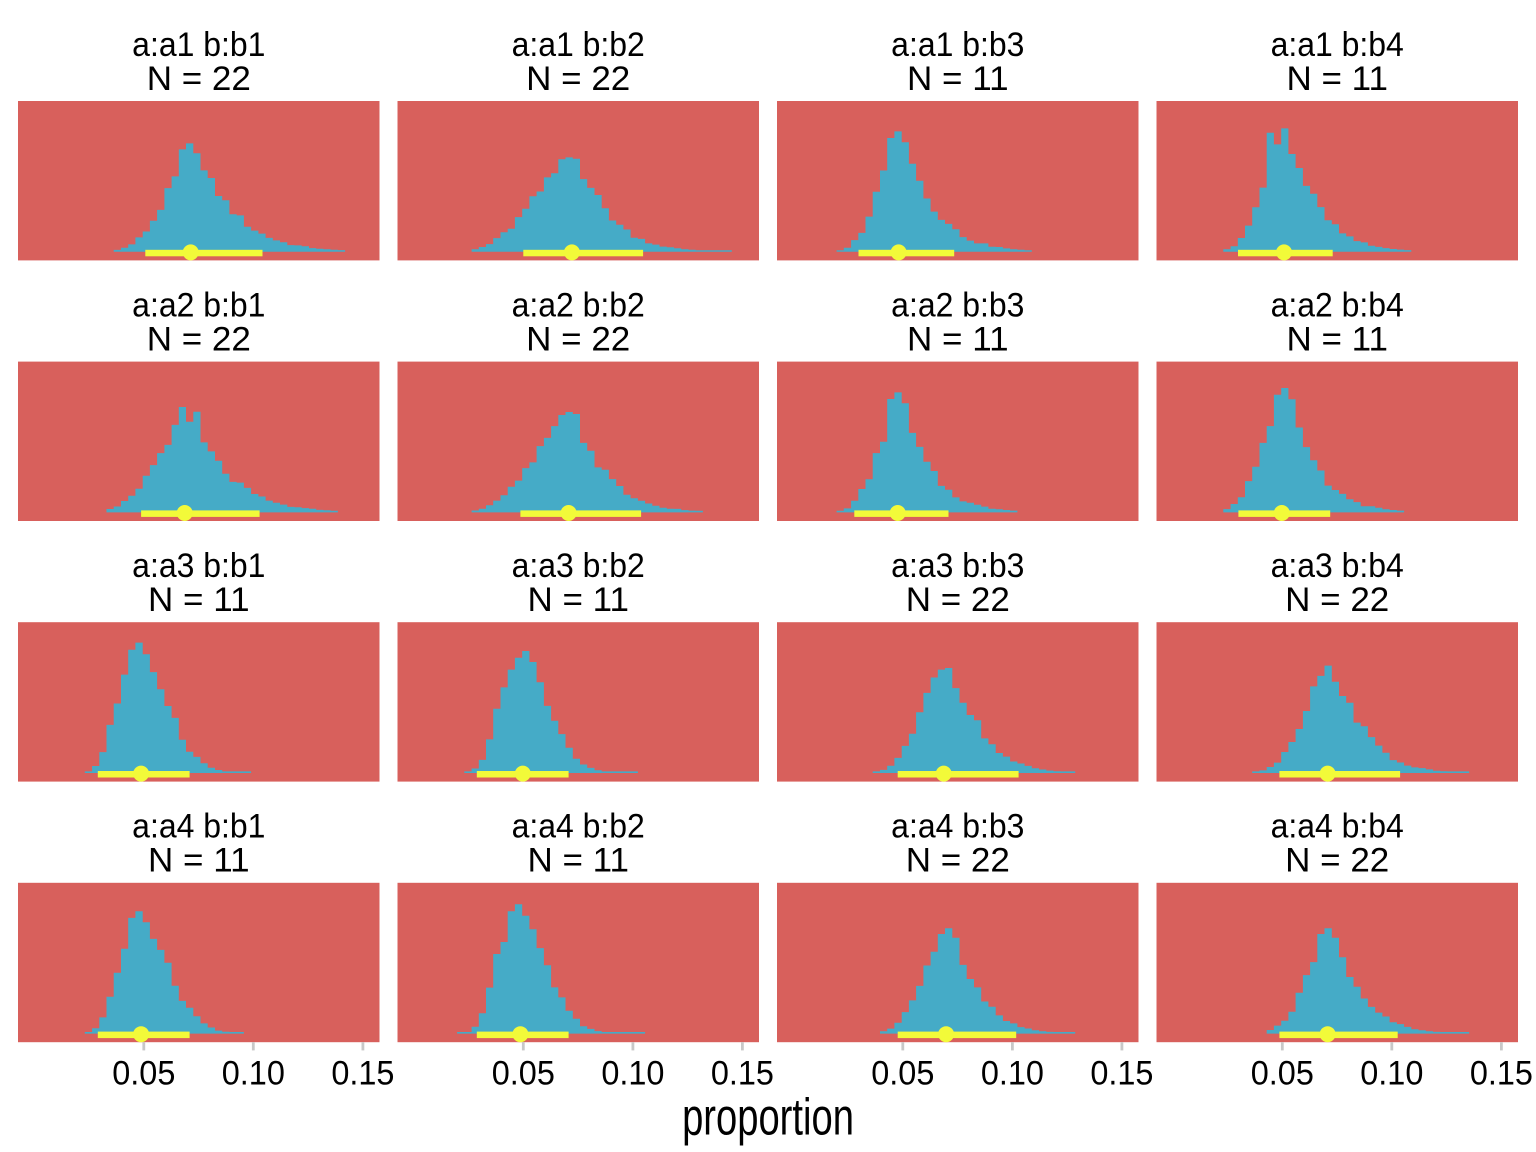 This screenshot has width=1536, height=1152. I want to click on svg-text: a:a3 b:b2, so click(578, 565).